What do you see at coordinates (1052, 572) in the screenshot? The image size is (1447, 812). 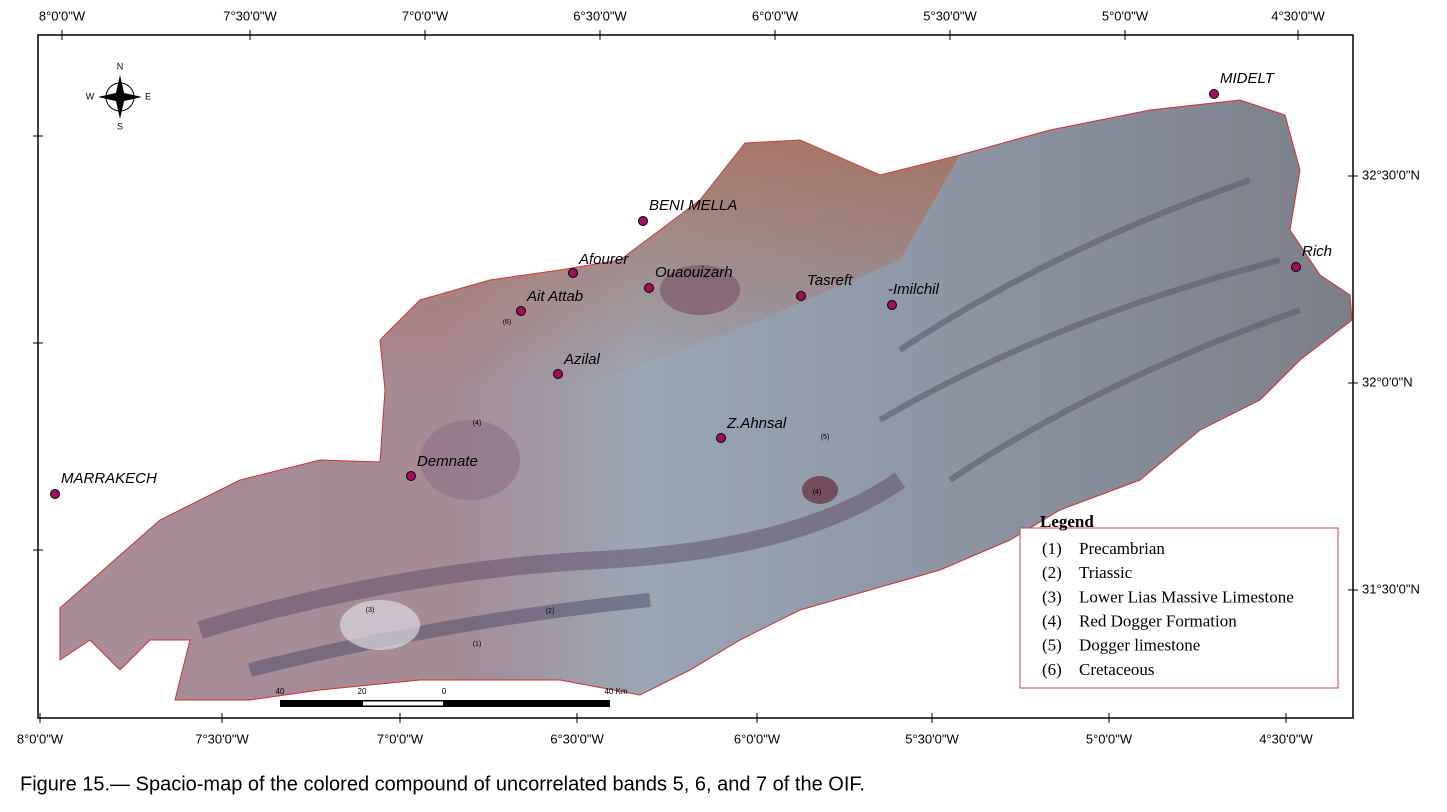 I see `legend-number: (2)` at bounding box center [1052, 572].